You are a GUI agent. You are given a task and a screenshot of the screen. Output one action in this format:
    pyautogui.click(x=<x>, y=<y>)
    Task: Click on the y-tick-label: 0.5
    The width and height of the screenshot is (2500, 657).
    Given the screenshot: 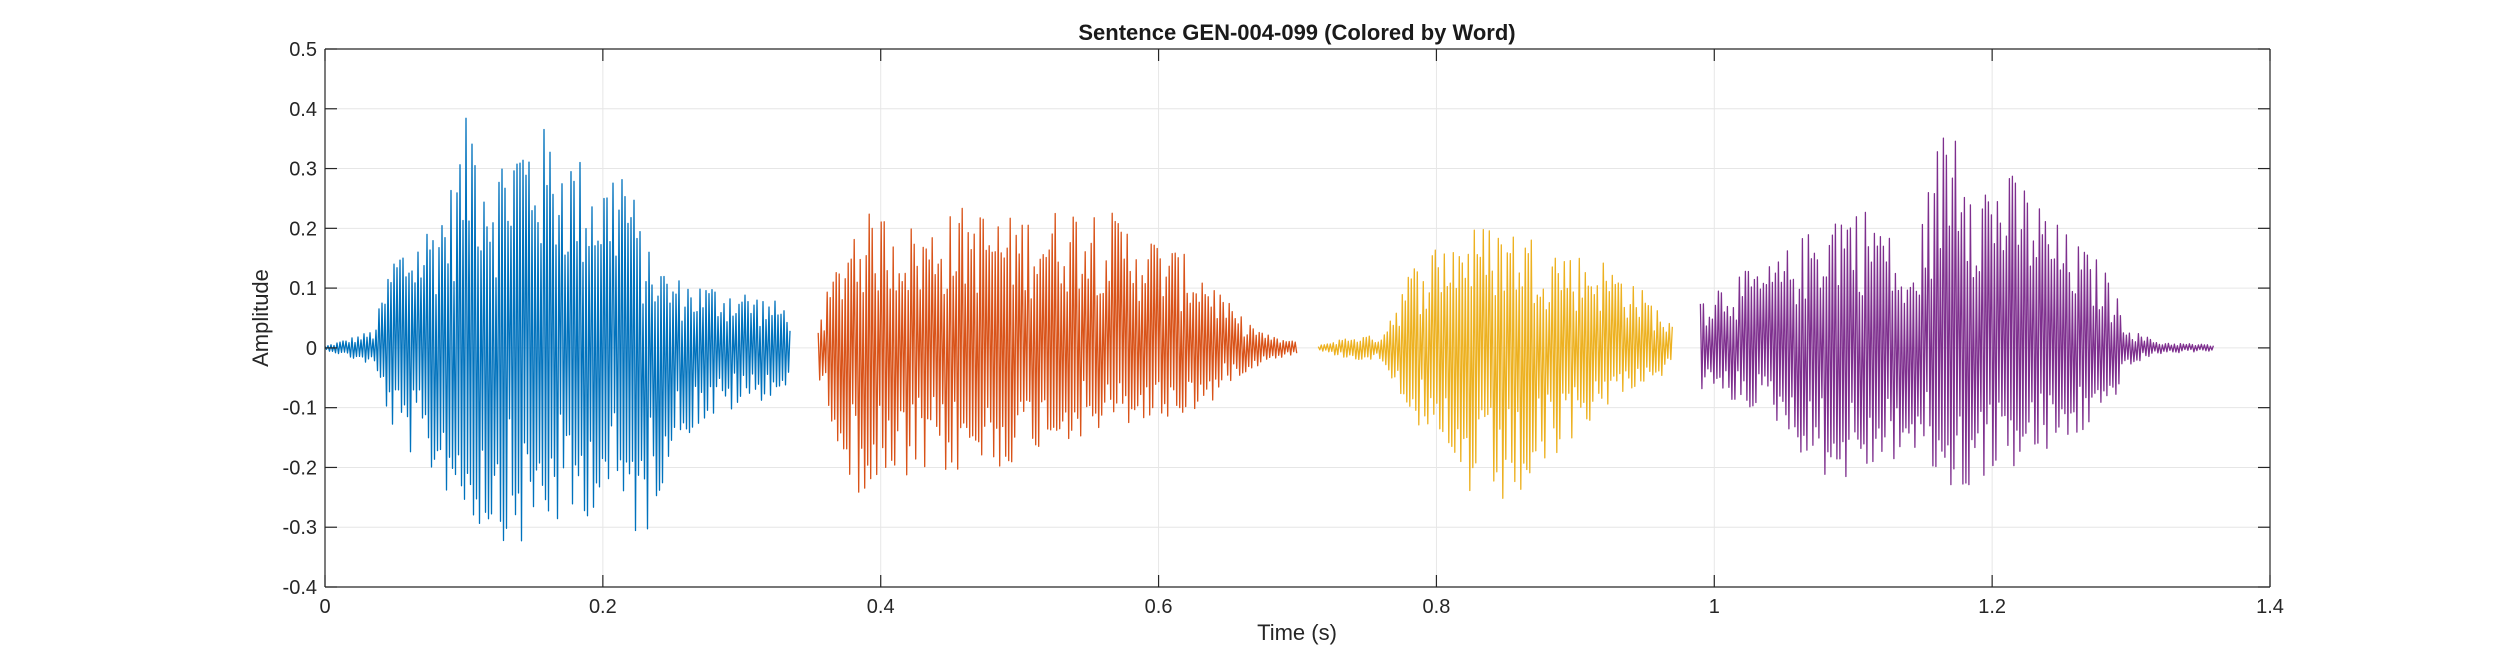 What is the action you would take?
    pyautogui.click(x=303, y=50)
    